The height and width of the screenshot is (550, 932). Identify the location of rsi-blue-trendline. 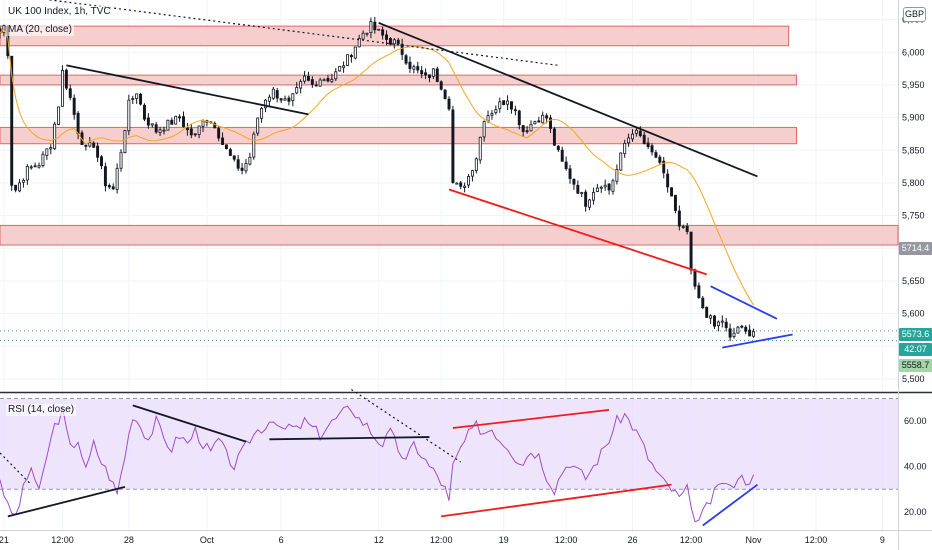
(730, 505).